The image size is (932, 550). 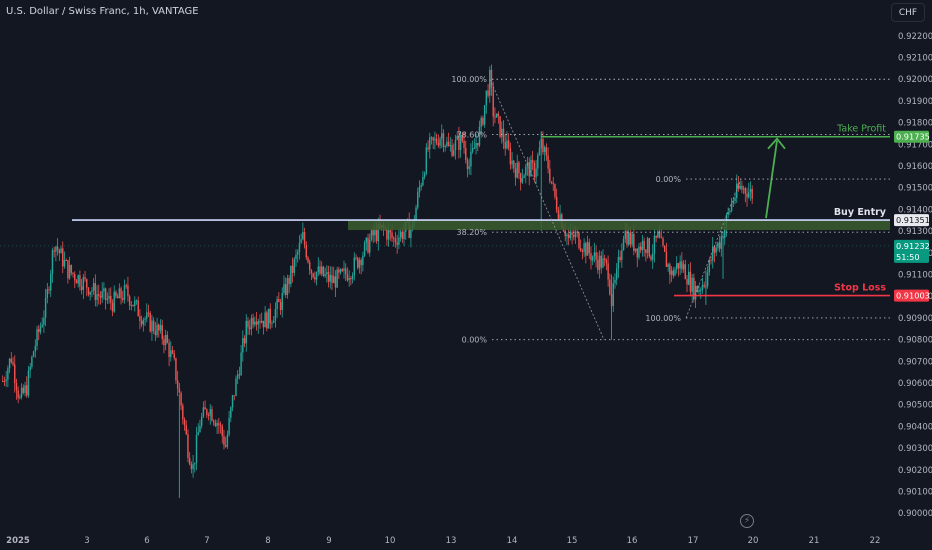 What do you see at coordinates (915, 362) in the screenshot?
I see `y-axis-tick-label: 0.90700` at bounding box center [915, 362].